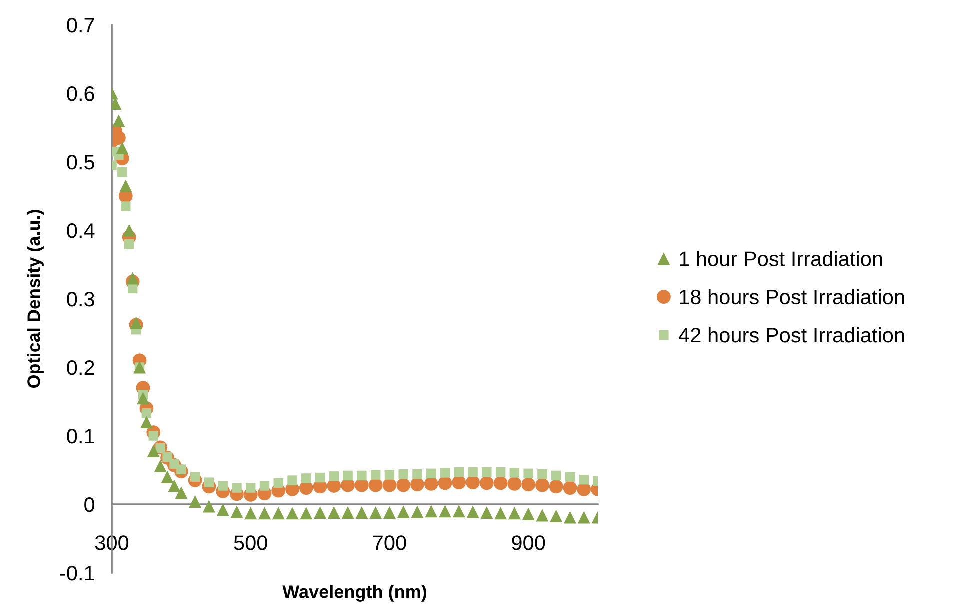  What do you see at coordinates (80, 368) in the screenshot?
I see `y-tick-label: 0.2` at bounding box center [80, 368].